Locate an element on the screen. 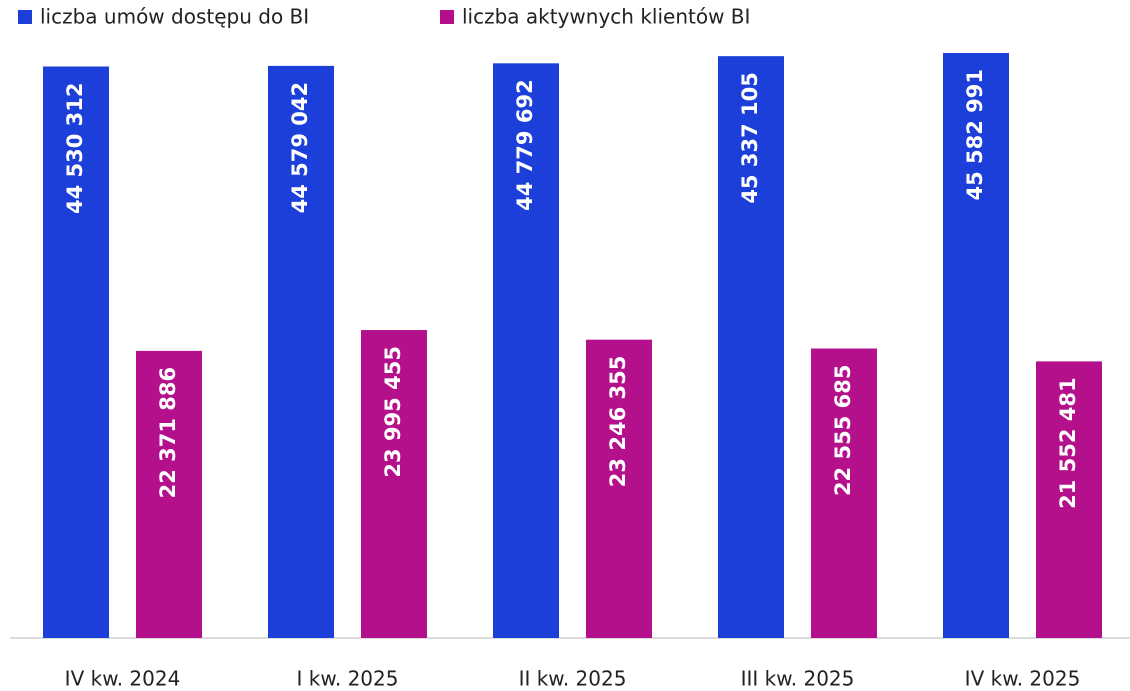  data-label: 45 337 105 is located at coordinates (750, 138).